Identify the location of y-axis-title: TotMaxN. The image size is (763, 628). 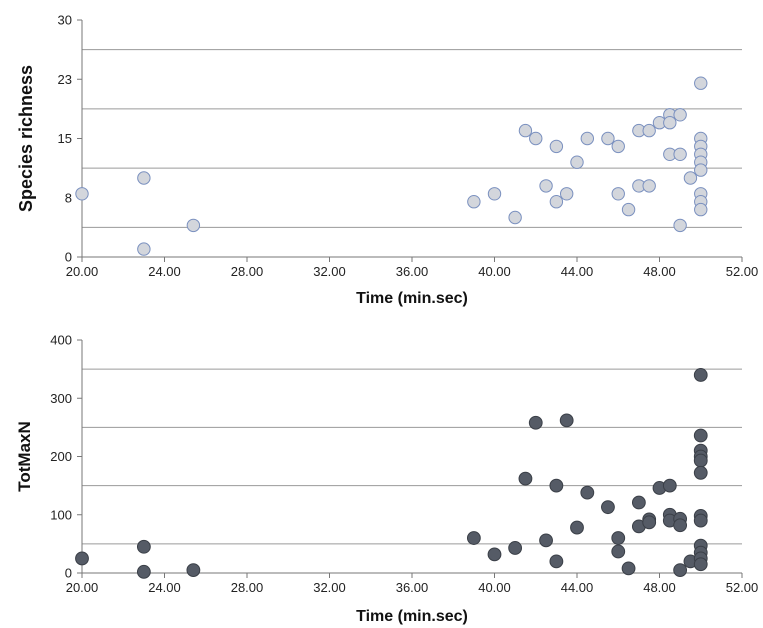
(24, 456).